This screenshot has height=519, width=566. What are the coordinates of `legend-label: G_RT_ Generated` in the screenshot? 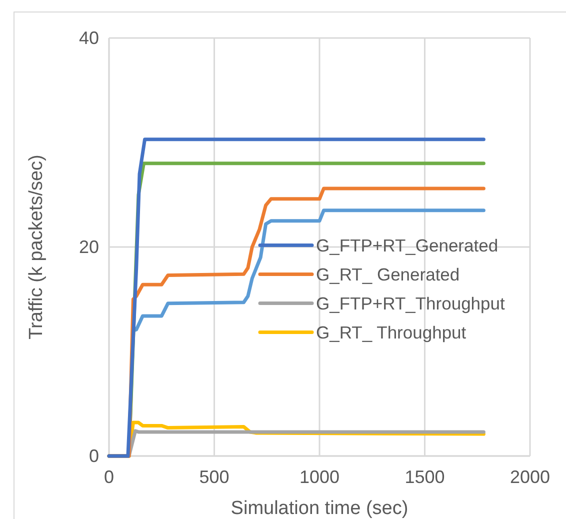 It's located at (388, 274).